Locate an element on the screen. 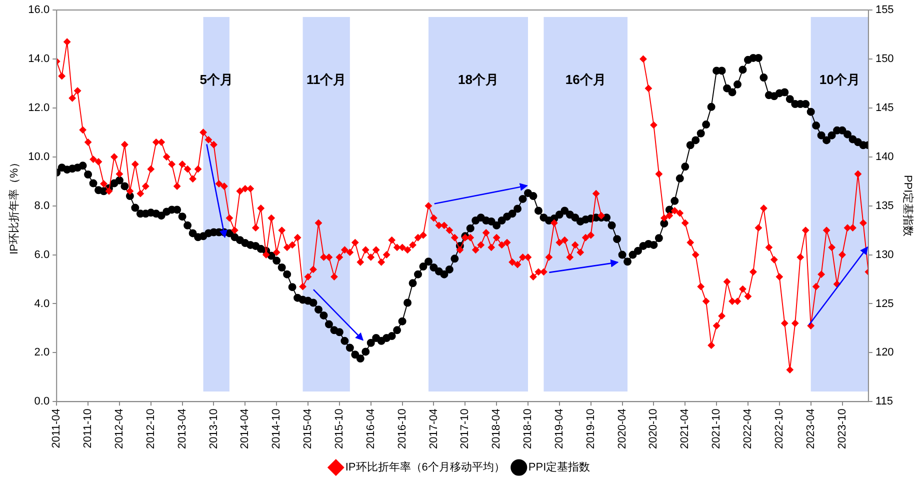 This screenshot has height=483, width=922. x-tick-label: 2021-10 is located at coordinates (716, 429).